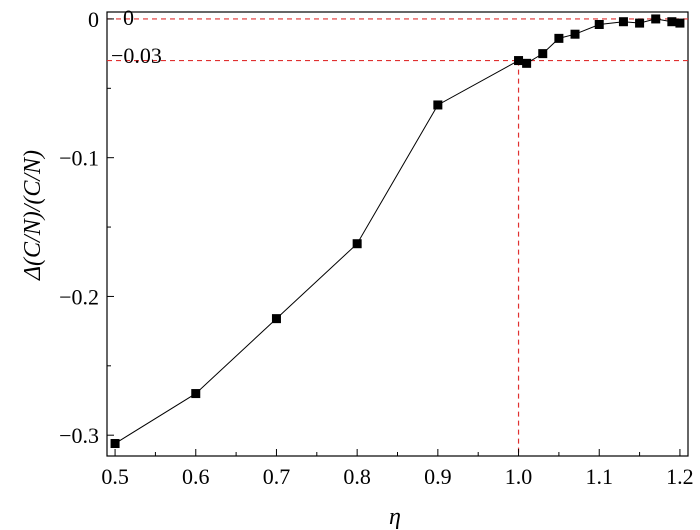  What do you see at coordinates (79, 296) in the screenshot?
I see `y-tick-label-2: −0.2` at bounding box center [79, 296].